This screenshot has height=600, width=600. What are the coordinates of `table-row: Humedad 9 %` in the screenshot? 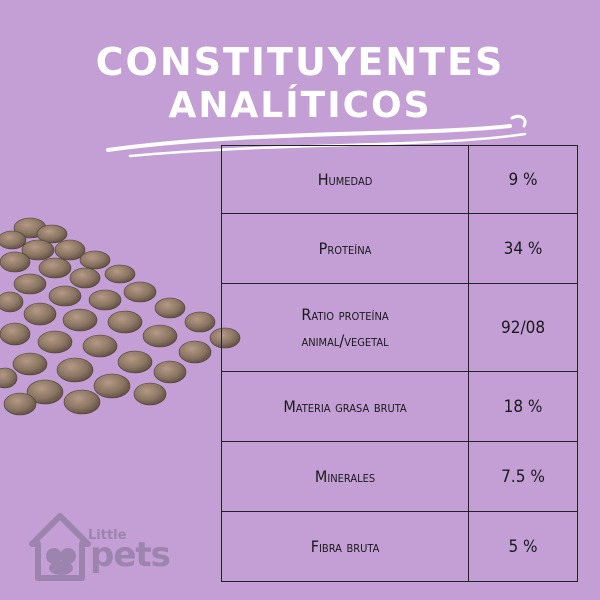 It's located at (399, 179).